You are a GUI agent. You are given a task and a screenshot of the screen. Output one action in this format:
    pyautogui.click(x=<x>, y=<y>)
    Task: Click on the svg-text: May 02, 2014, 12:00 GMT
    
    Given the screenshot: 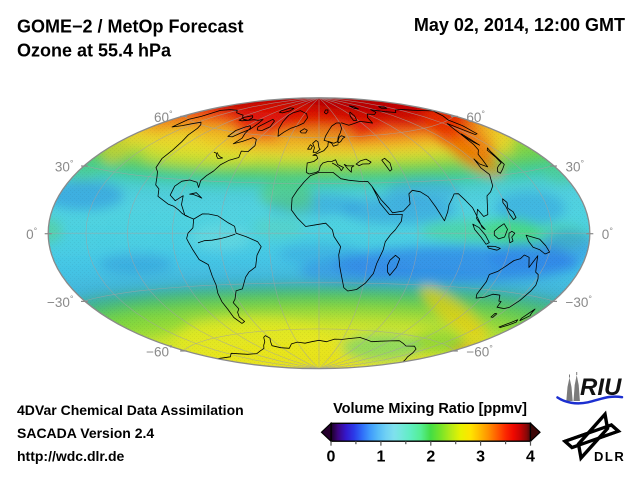 What is the action you would take?
    pyautogui.click(x=519, y=25)
    